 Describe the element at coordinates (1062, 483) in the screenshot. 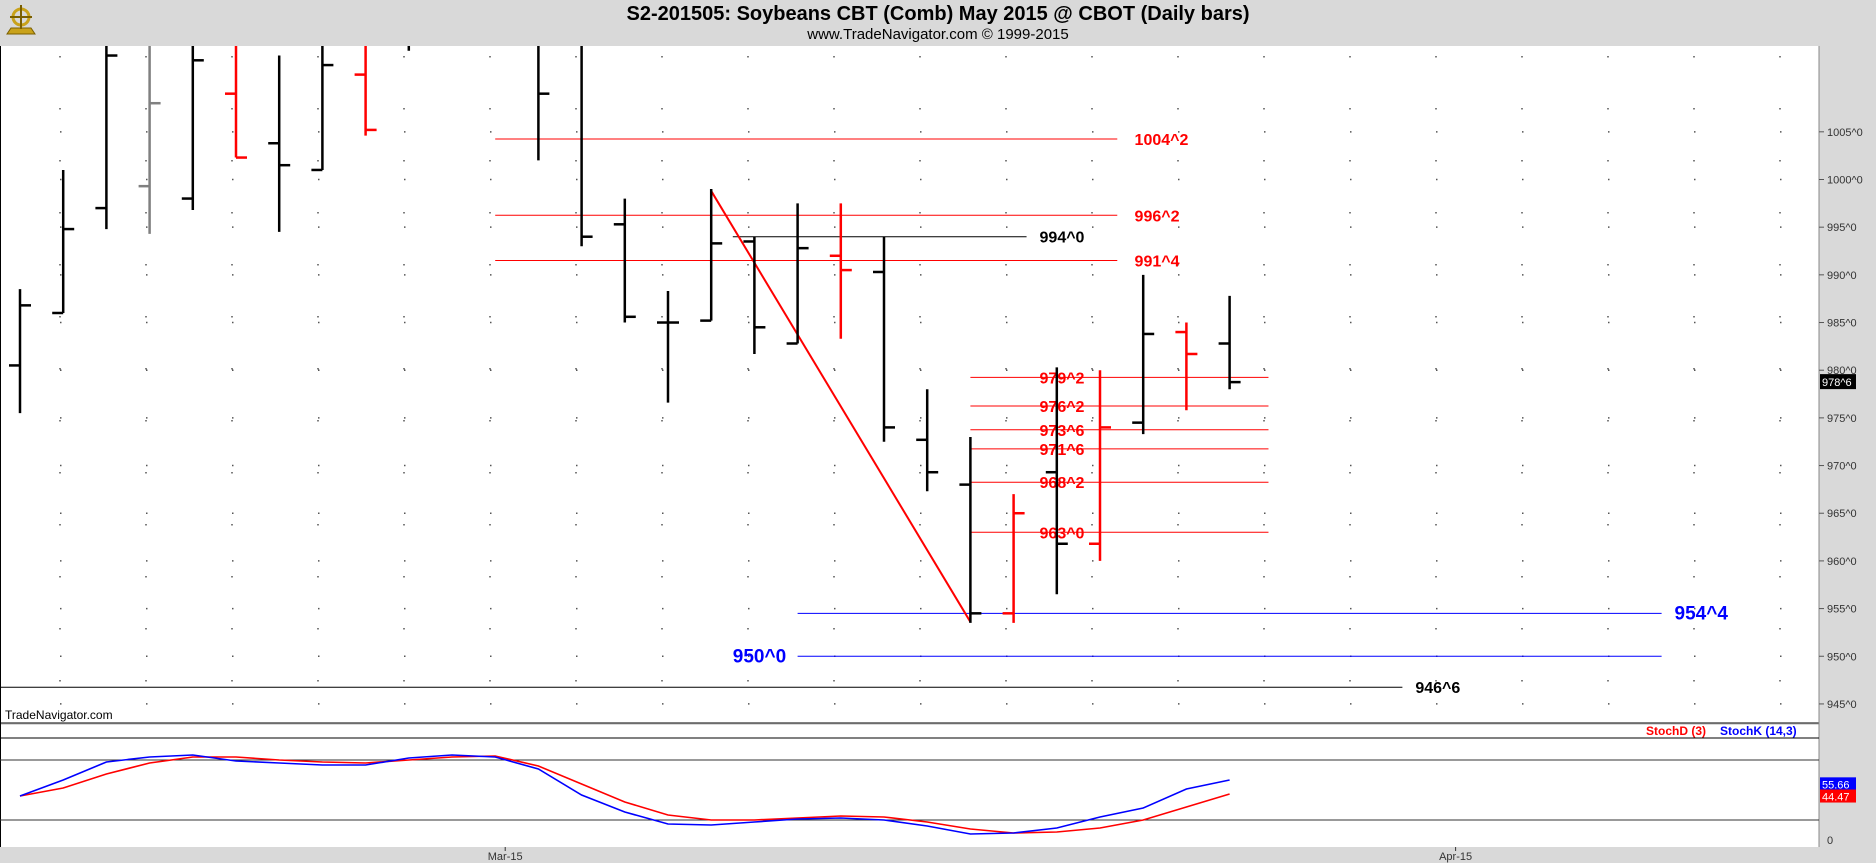

I see `level-label-8: 968^2` at that location.